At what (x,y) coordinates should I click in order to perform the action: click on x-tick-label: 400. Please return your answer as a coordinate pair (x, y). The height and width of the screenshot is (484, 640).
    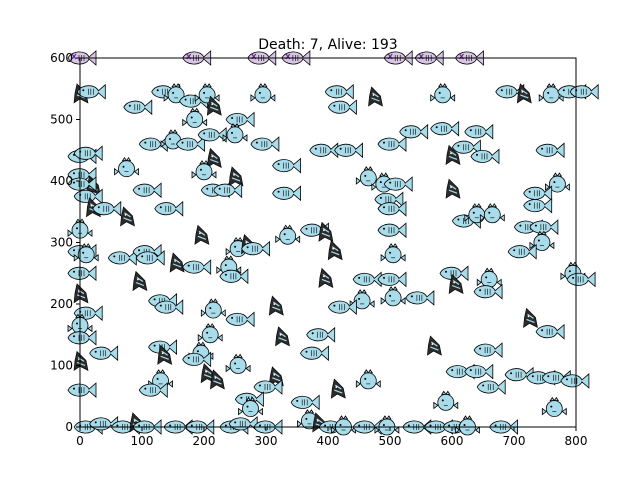
    Looking at the image, I should click on (328, 441).